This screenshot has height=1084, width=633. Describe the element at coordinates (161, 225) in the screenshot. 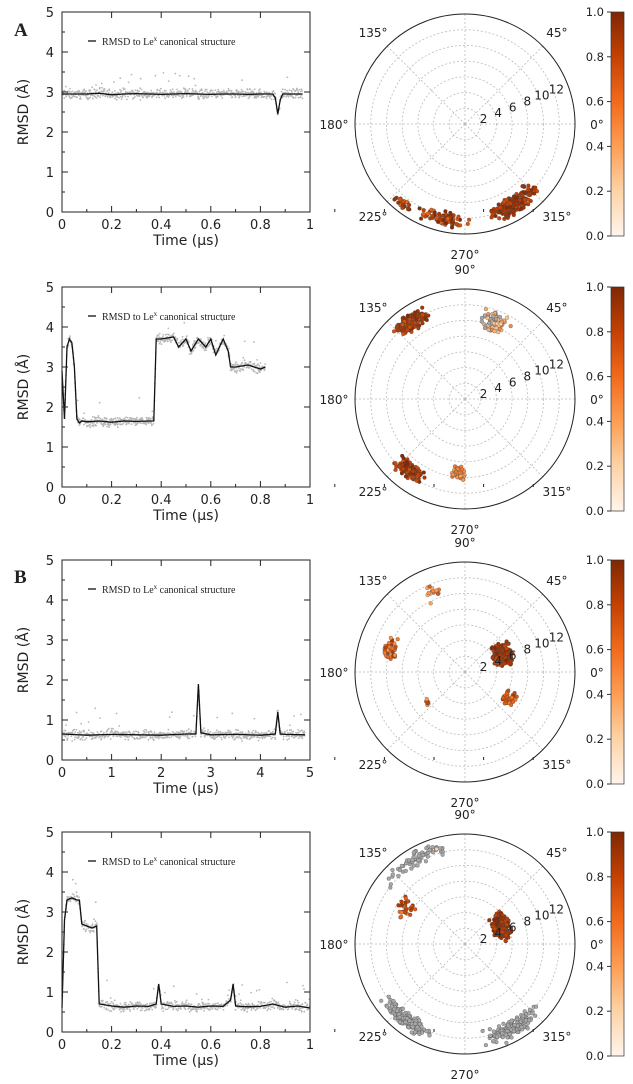

I see `x-tick-label: 0.4` at that location.